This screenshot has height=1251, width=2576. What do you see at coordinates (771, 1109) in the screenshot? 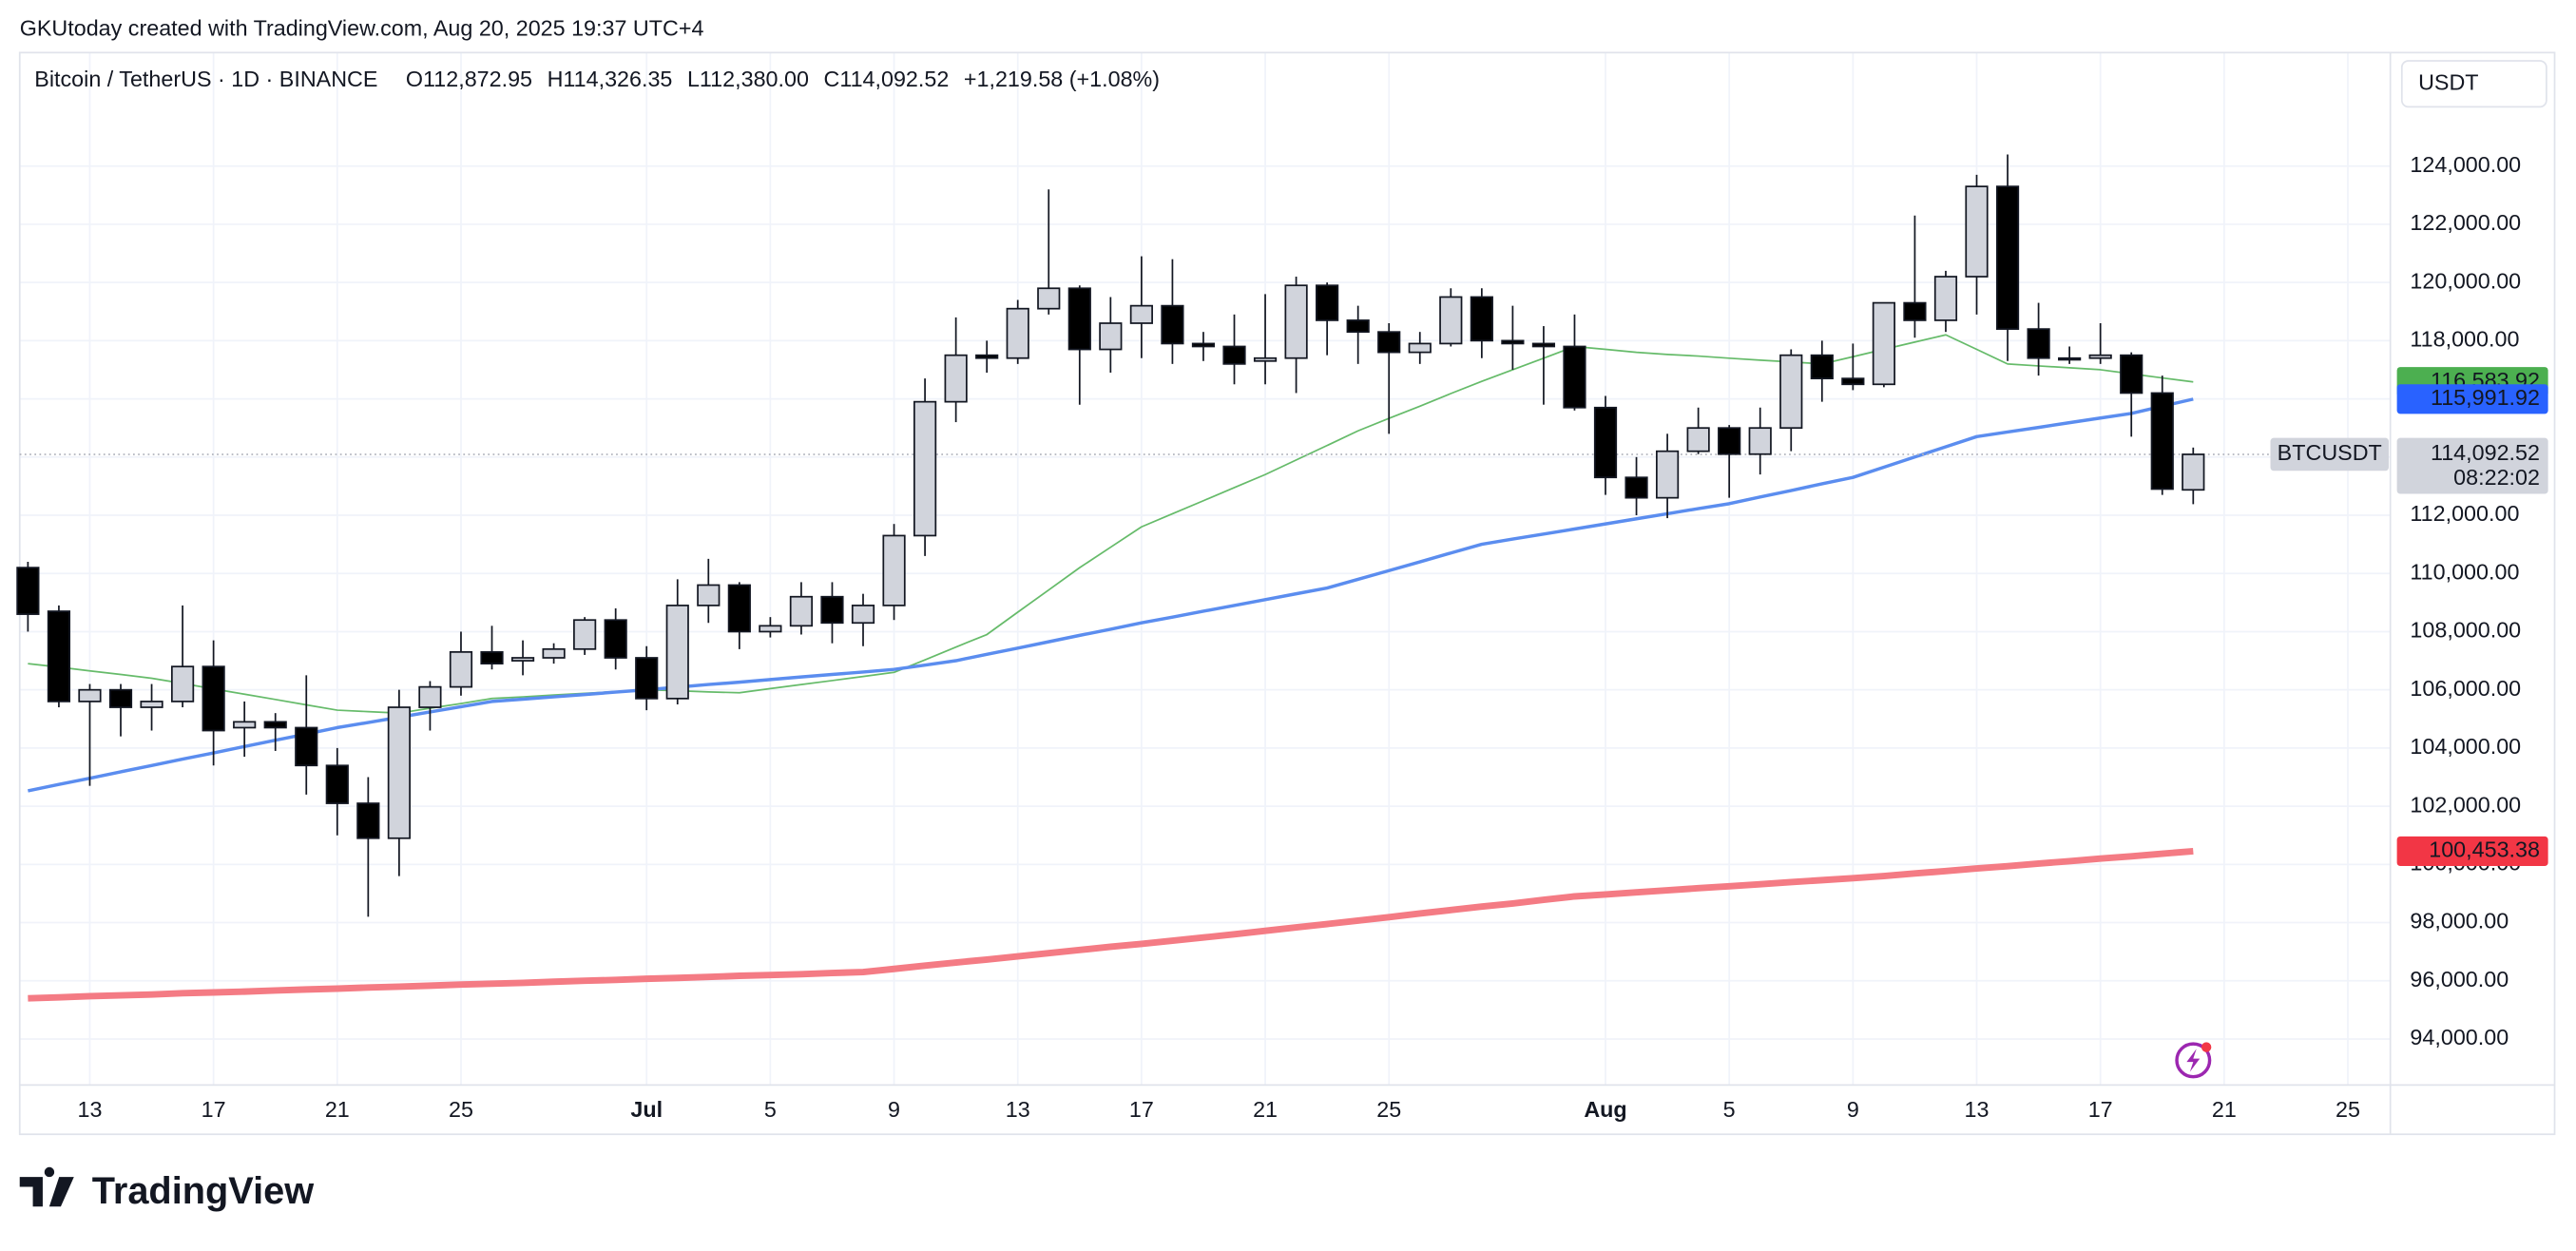
I see `x-tick-label: 5` at bounding box center [771, 1109].